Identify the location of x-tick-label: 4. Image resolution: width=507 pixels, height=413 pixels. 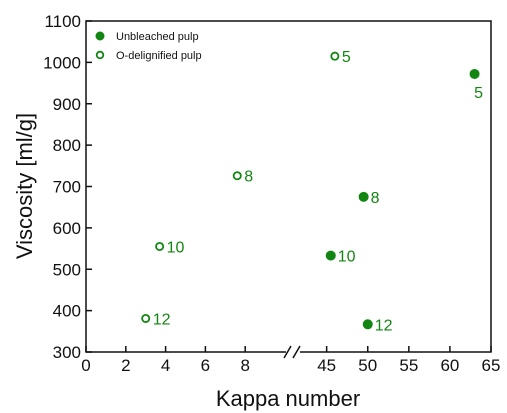
(165, 365).